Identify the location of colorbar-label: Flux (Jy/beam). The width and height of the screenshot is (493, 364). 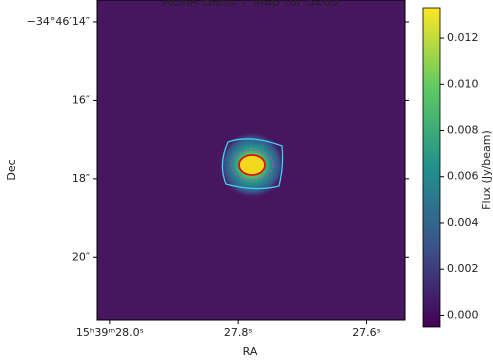
(486, 170).